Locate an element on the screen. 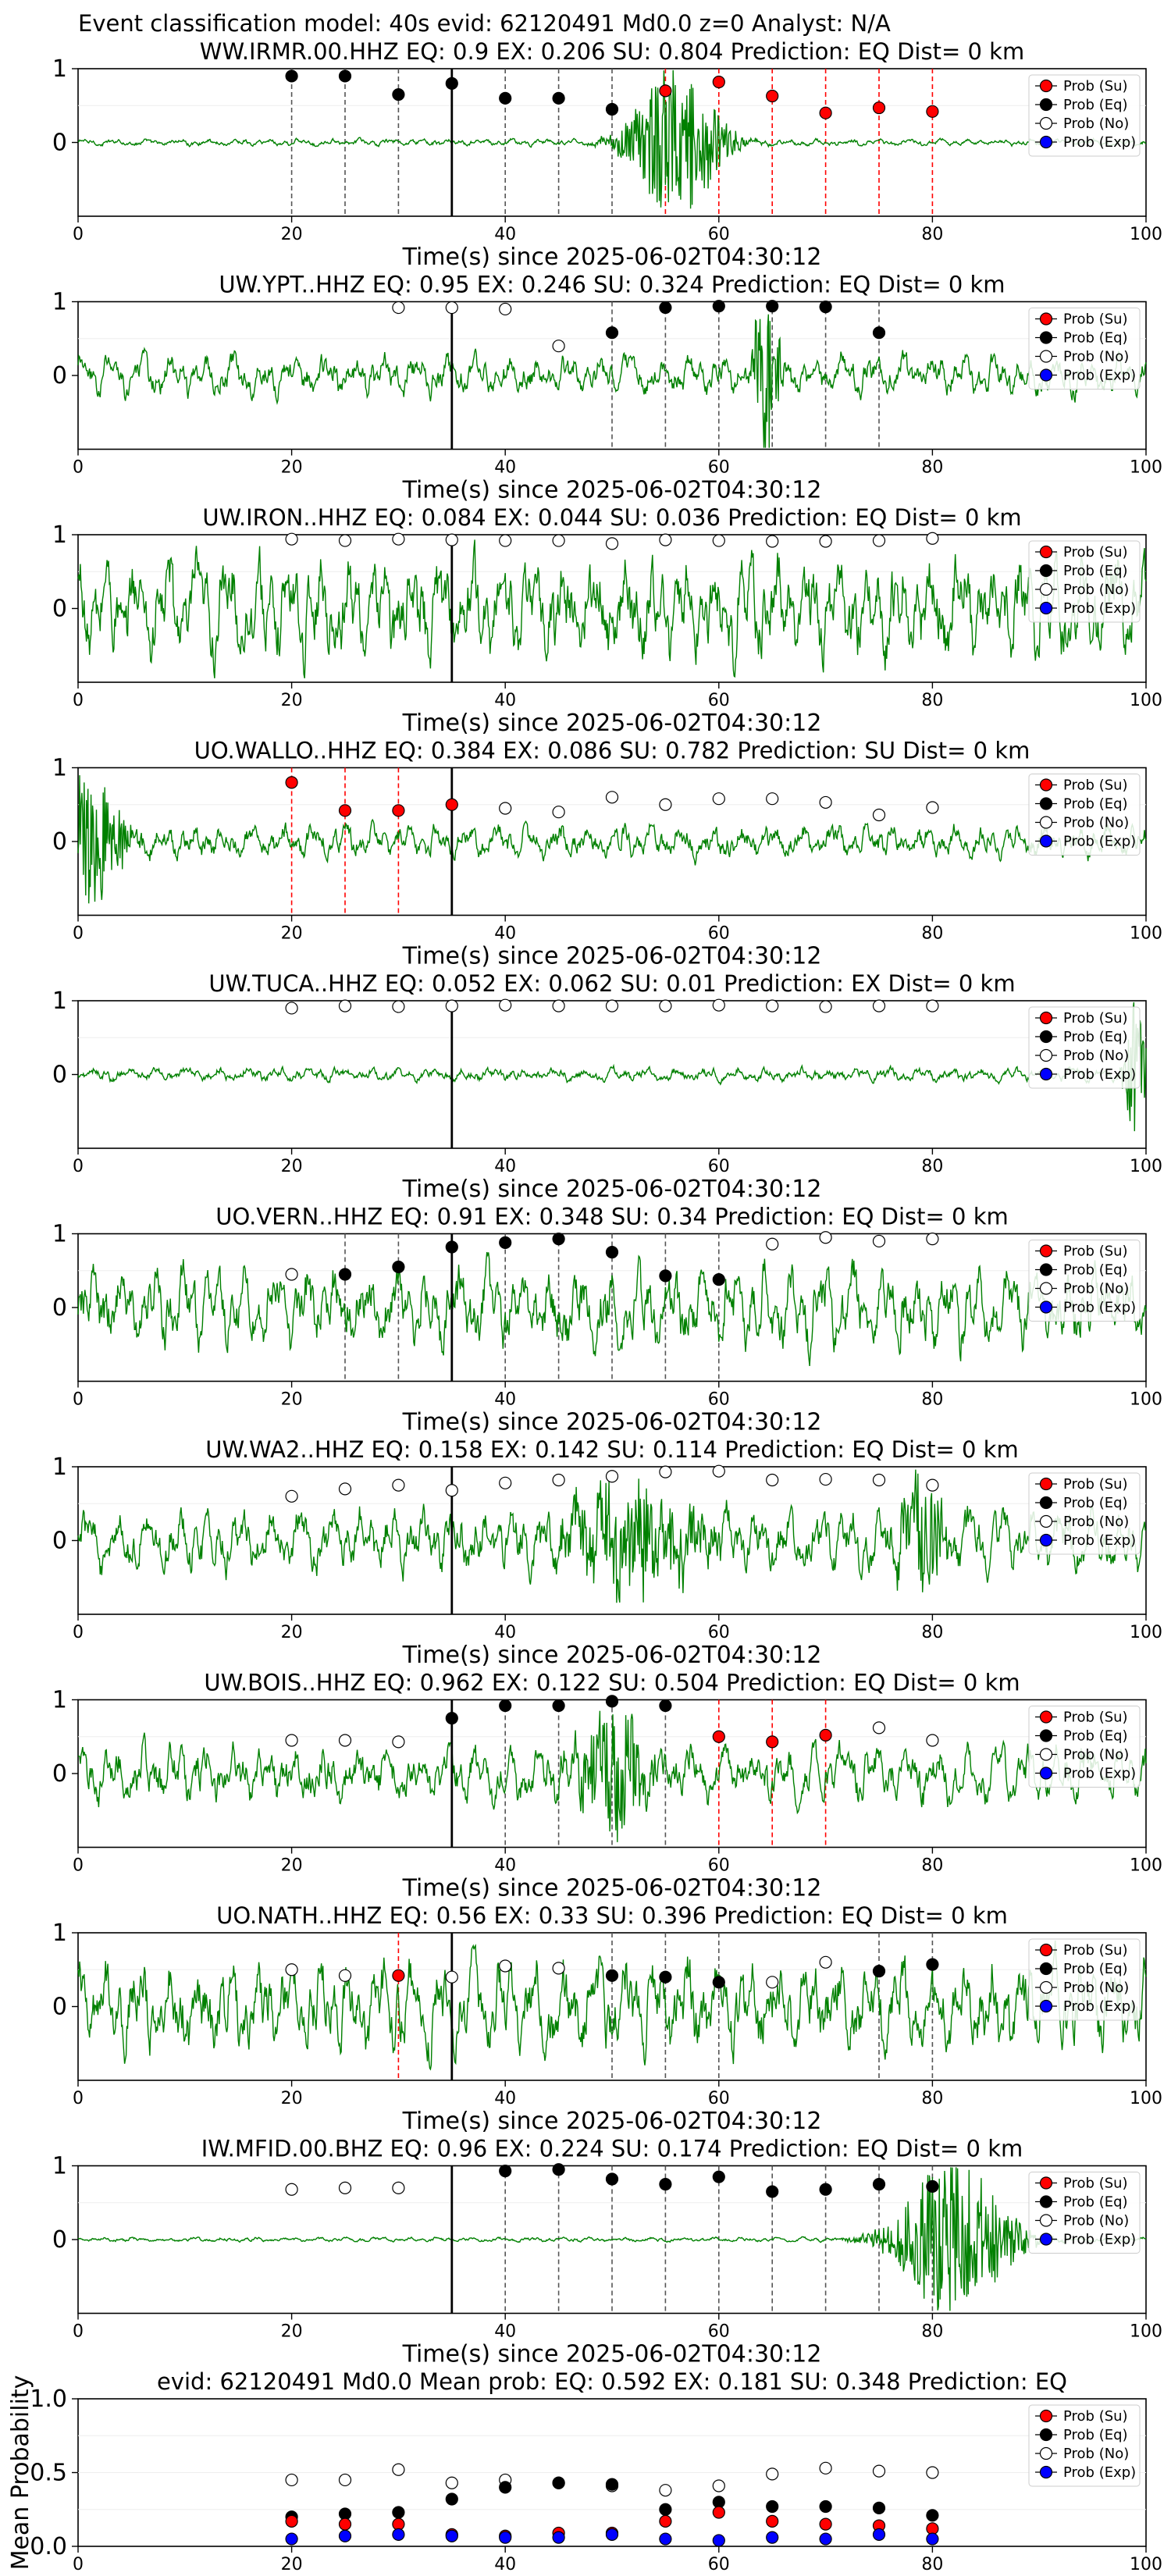  y-axis-label: Mean Probability is located at coordinates (20, 2473).